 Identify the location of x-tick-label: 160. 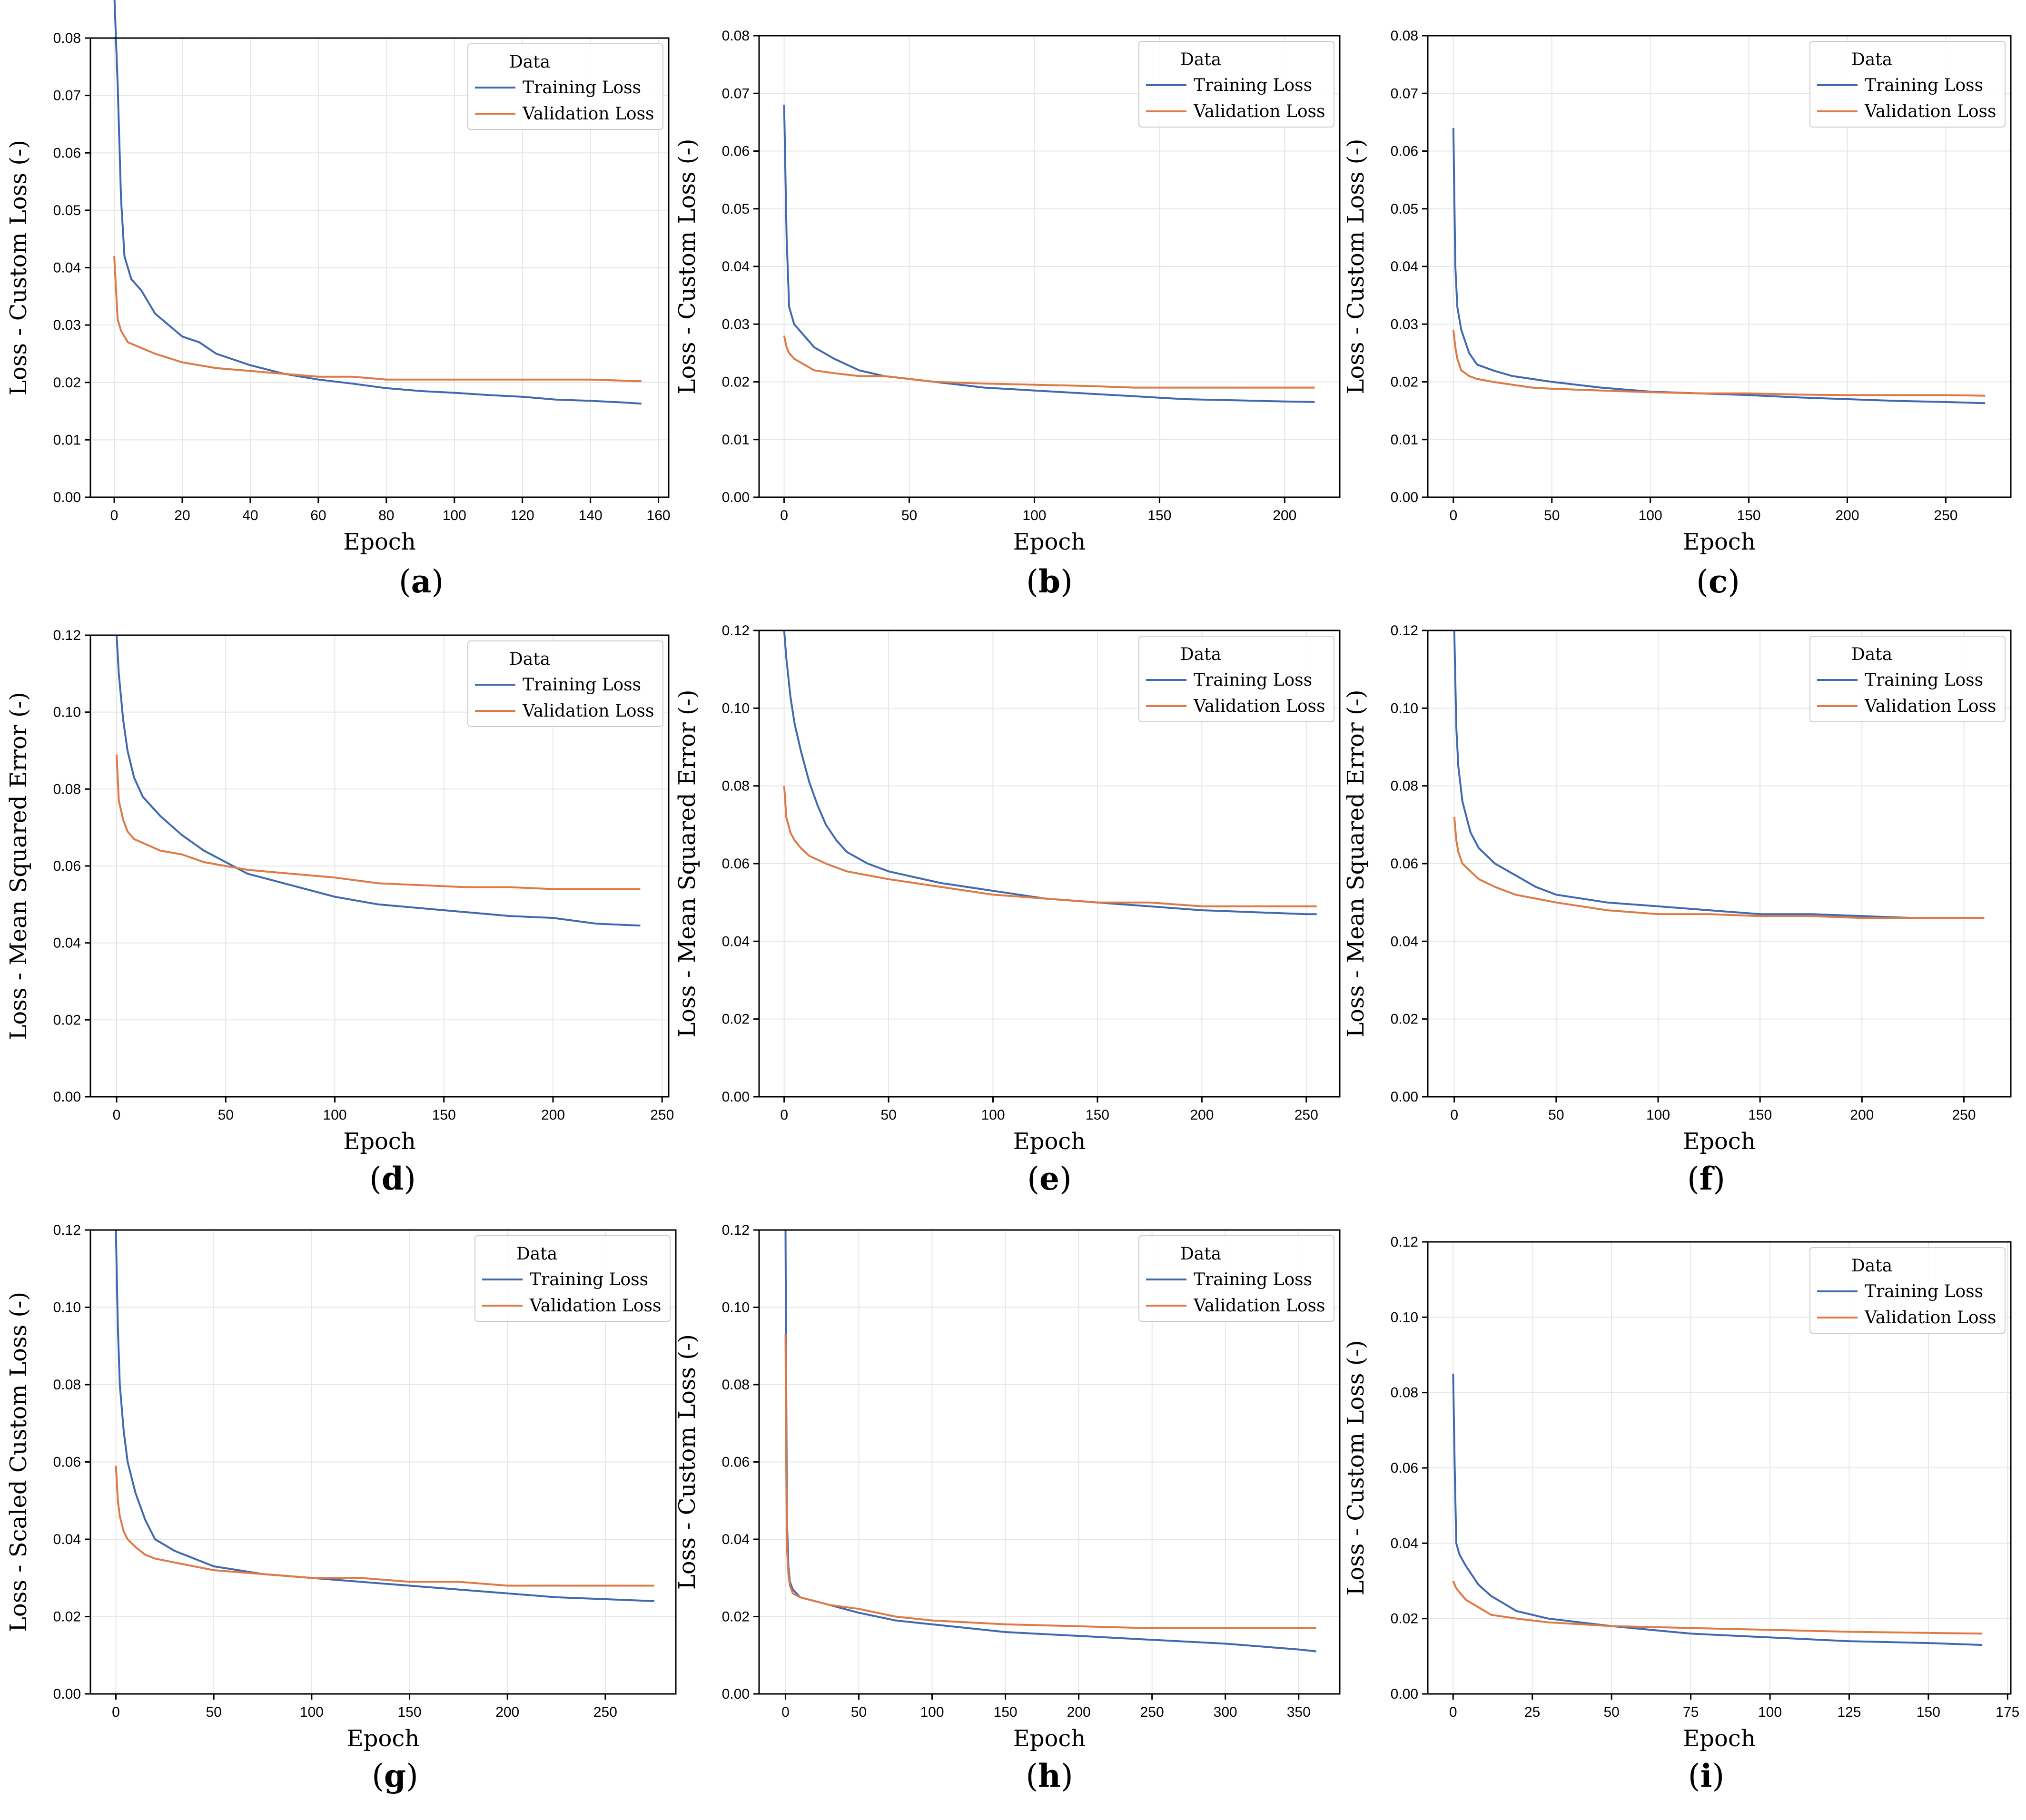
(659, 515).